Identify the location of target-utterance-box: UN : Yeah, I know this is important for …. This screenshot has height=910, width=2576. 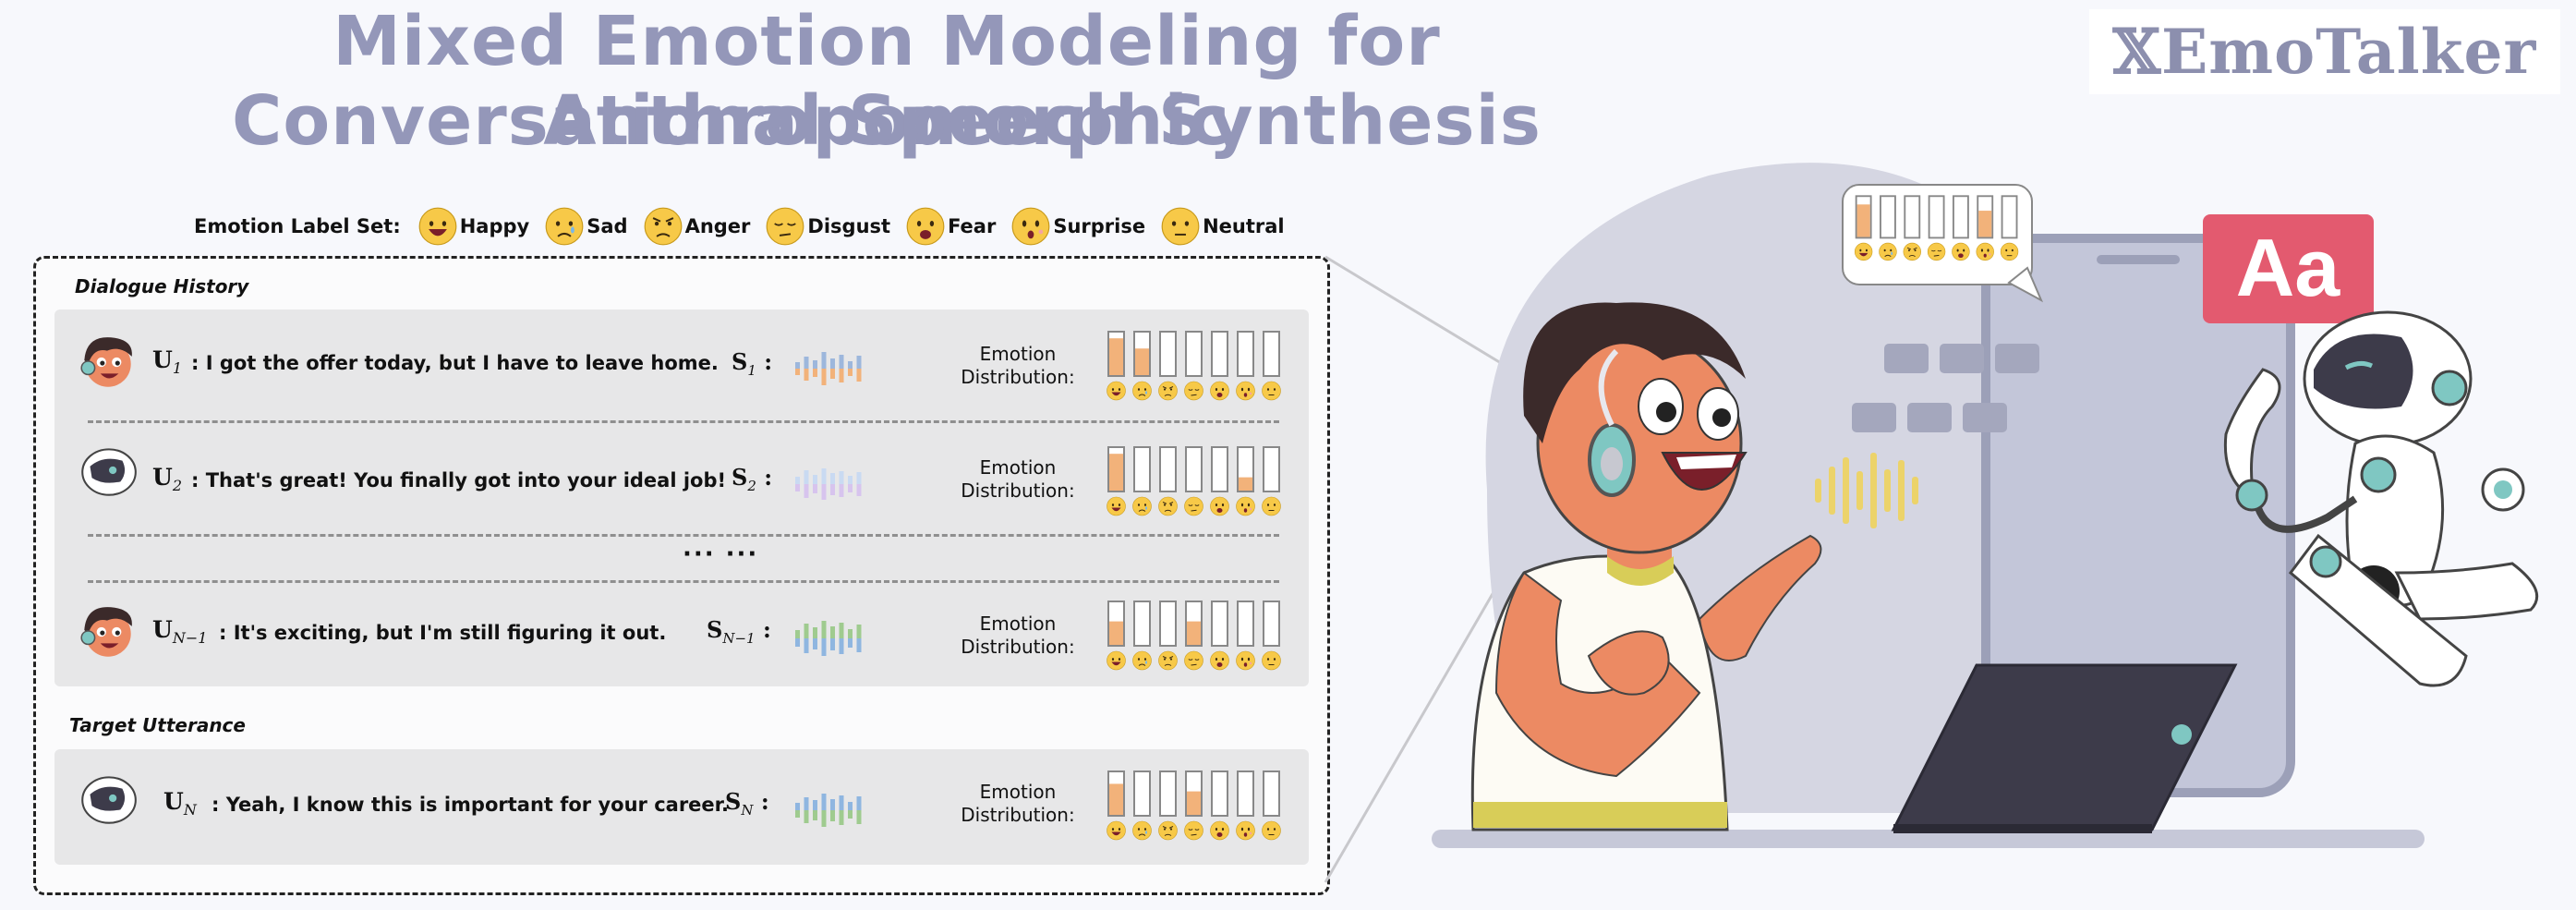
(681, 807).